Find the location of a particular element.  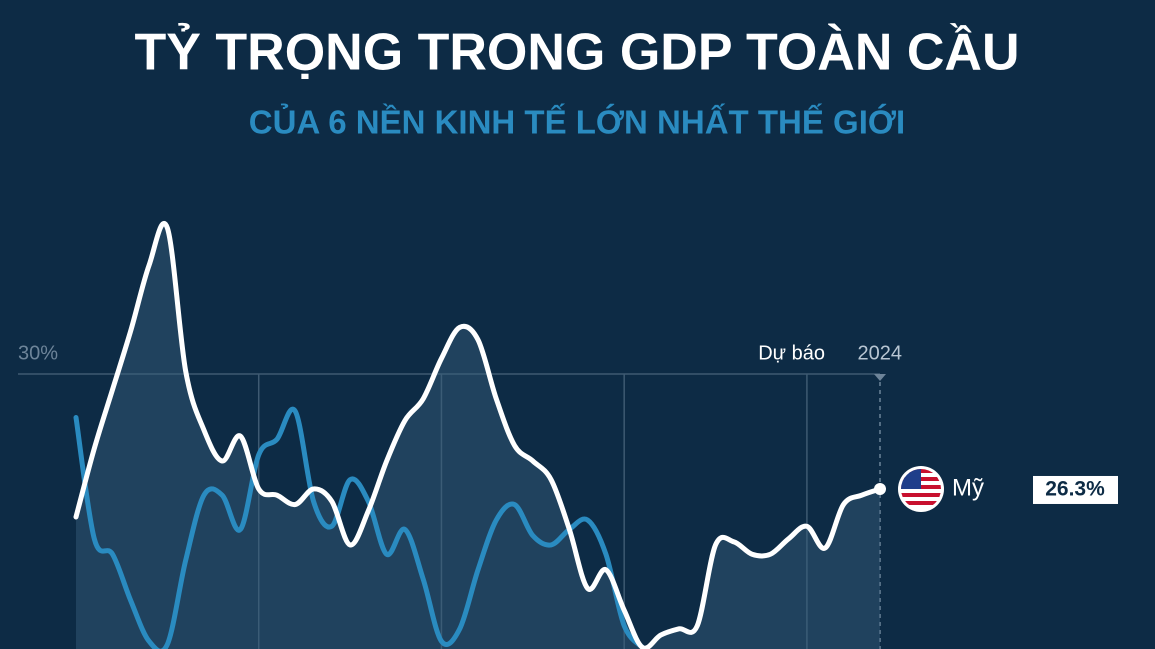

value-label: 26.3% is located at coordinates (1075, 489).